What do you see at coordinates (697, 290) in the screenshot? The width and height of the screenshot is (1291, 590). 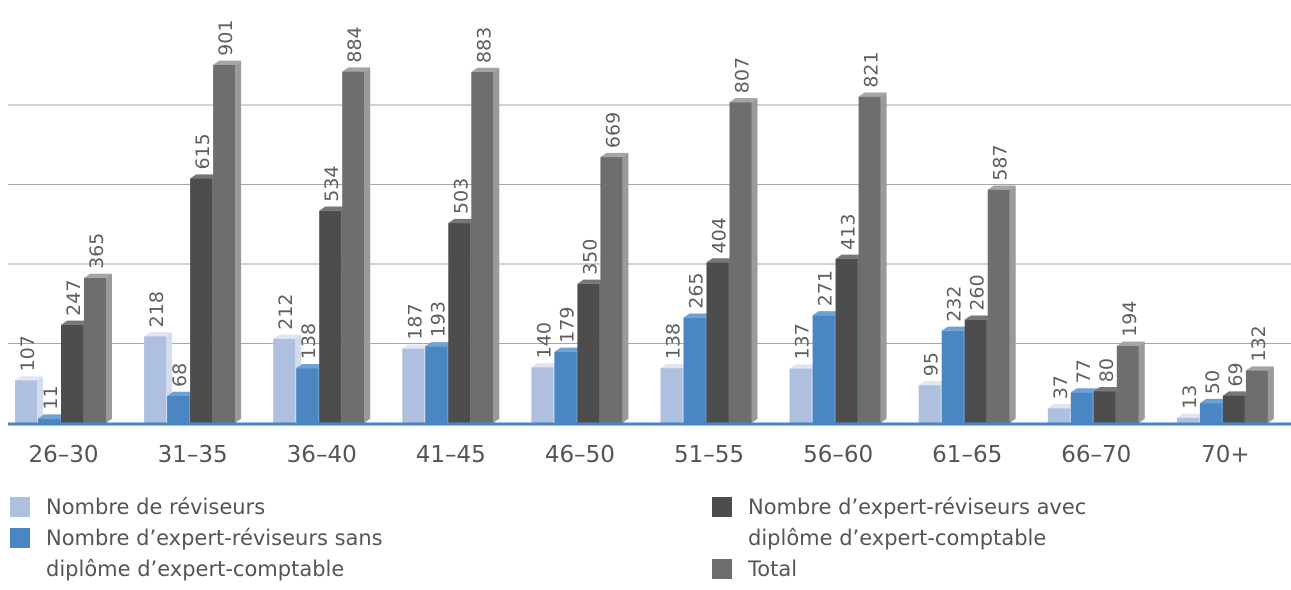 I see `data-label: 265` at bounding box center [697, 290].